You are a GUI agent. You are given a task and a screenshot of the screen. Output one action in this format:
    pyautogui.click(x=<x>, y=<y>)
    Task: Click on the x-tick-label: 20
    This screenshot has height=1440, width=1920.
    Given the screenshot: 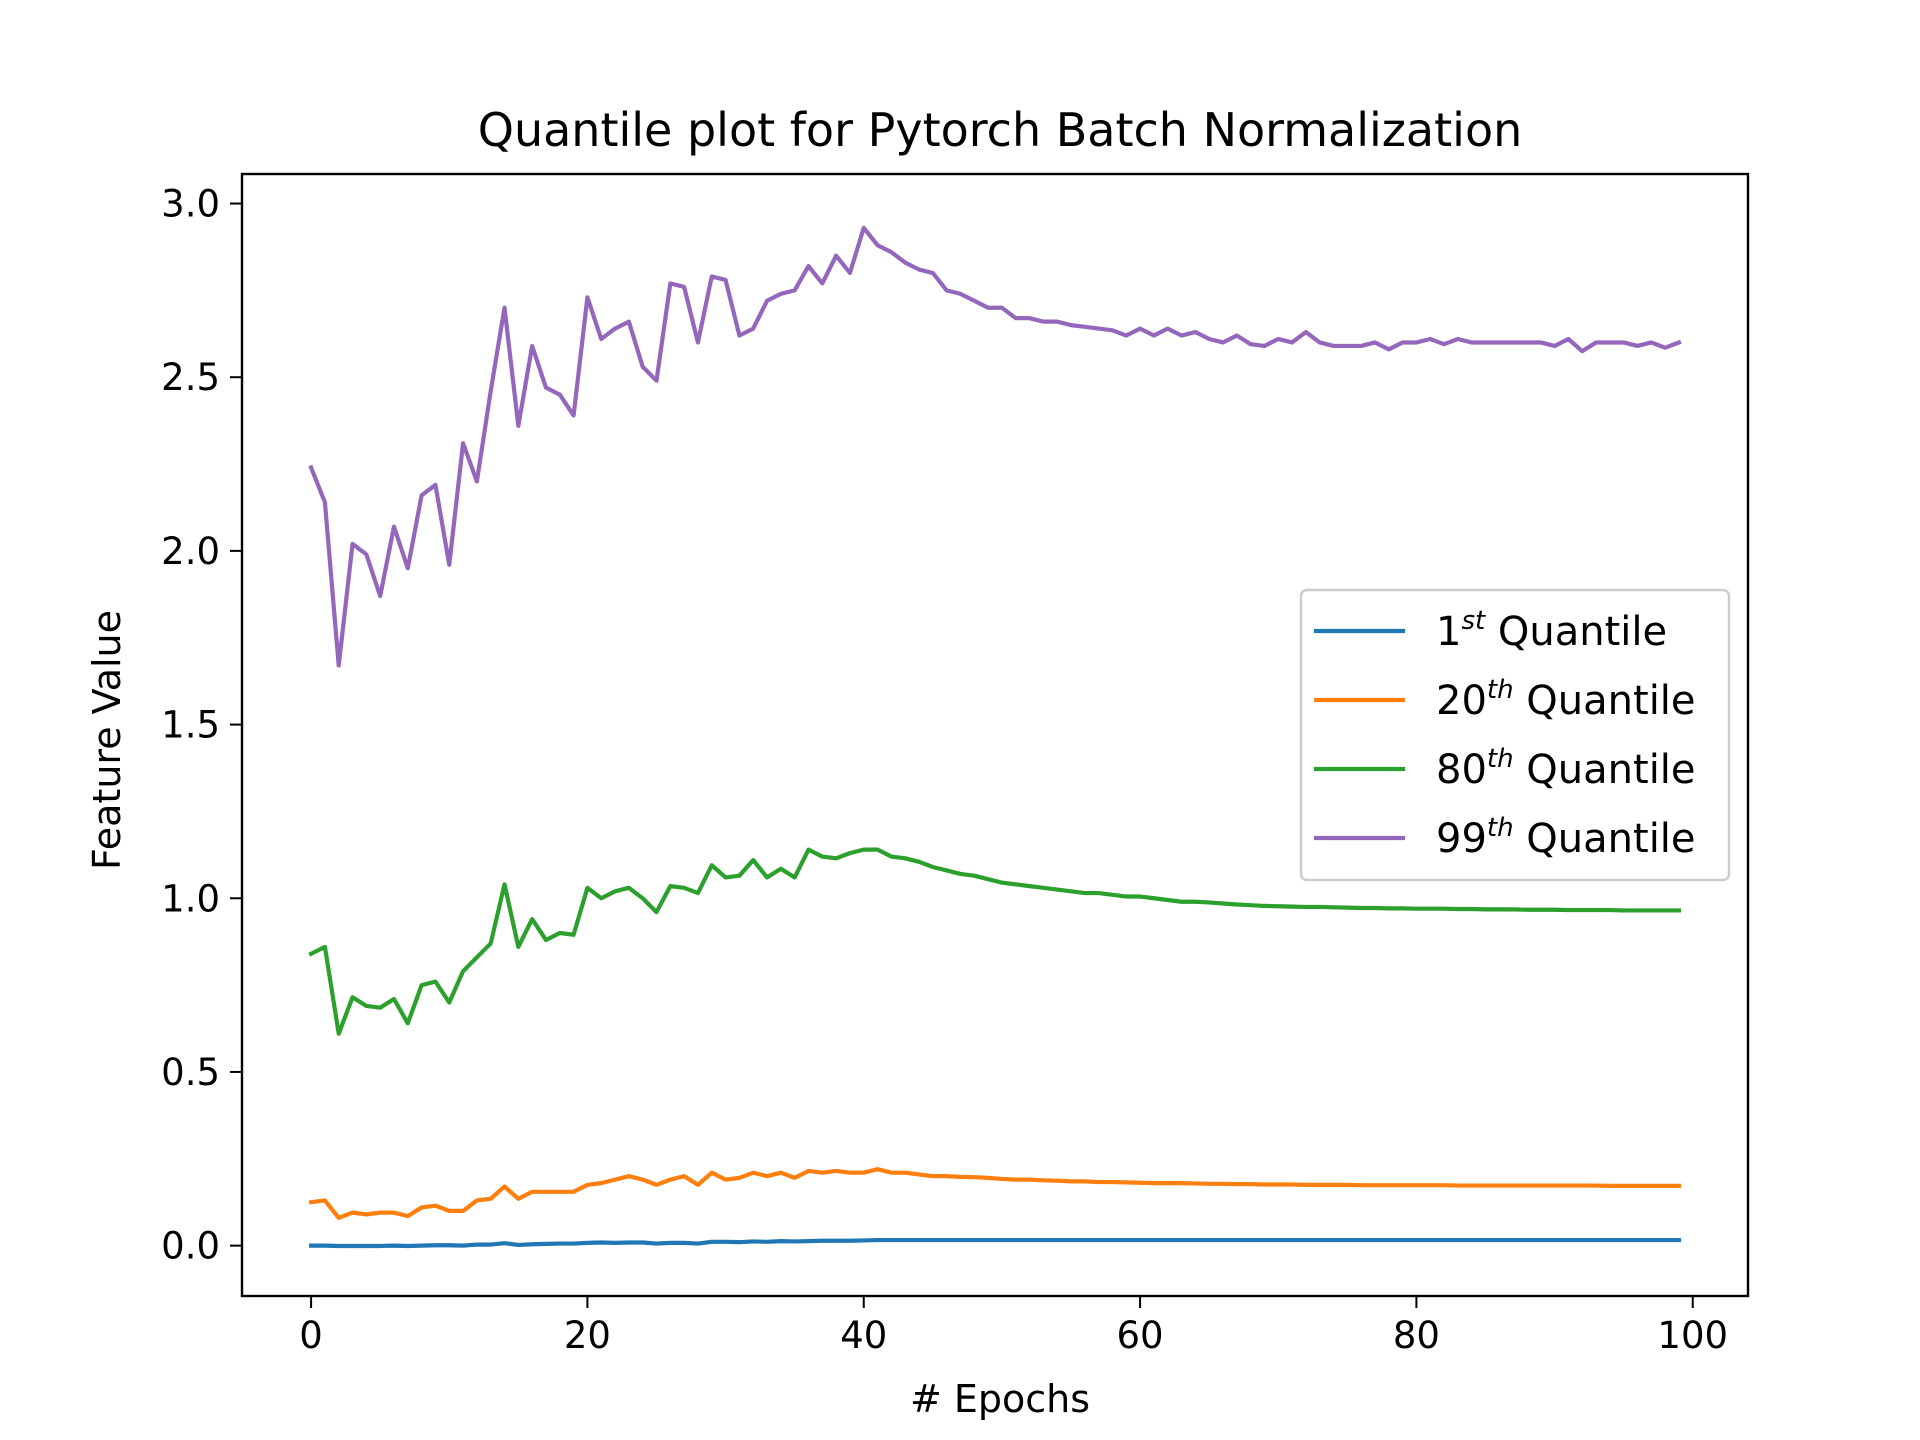 What is the action you would take?
    pyautogui.click(x=587, y=1335)
    